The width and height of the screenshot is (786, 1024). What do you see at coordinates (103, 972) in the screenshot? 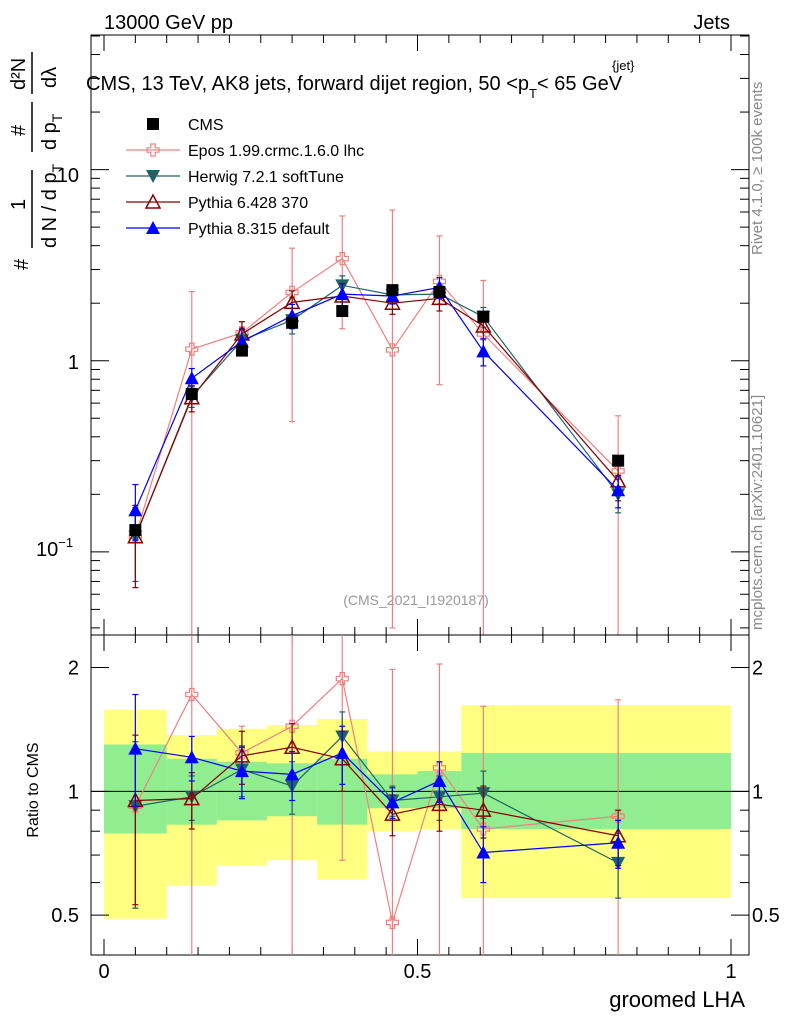
I see `x-tick-label: 0` at bounding box center [103, 972].